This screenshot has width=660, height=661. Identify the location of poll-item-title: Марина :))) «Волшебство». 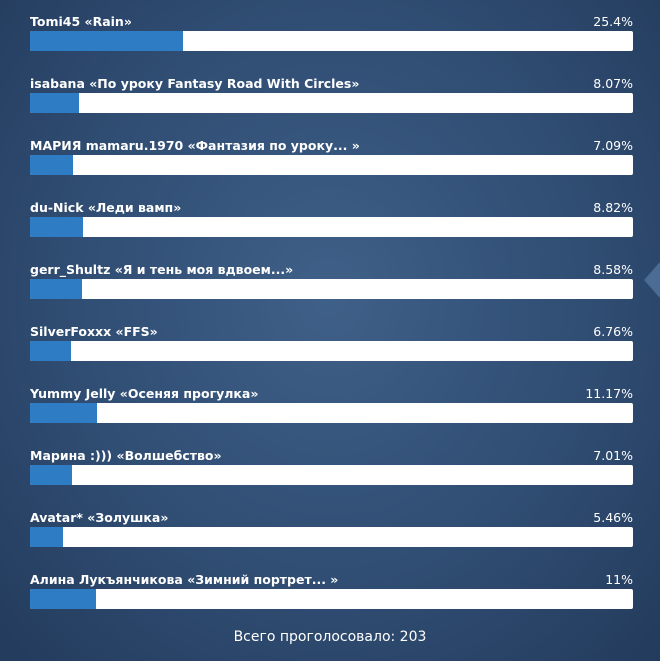
(126, 455).